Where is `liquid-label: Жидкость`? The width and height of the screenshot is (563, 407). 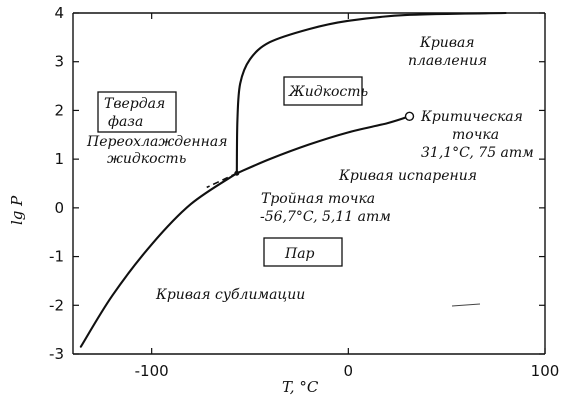 liquid-label: Жидкость is located at coordinates (325, 91).